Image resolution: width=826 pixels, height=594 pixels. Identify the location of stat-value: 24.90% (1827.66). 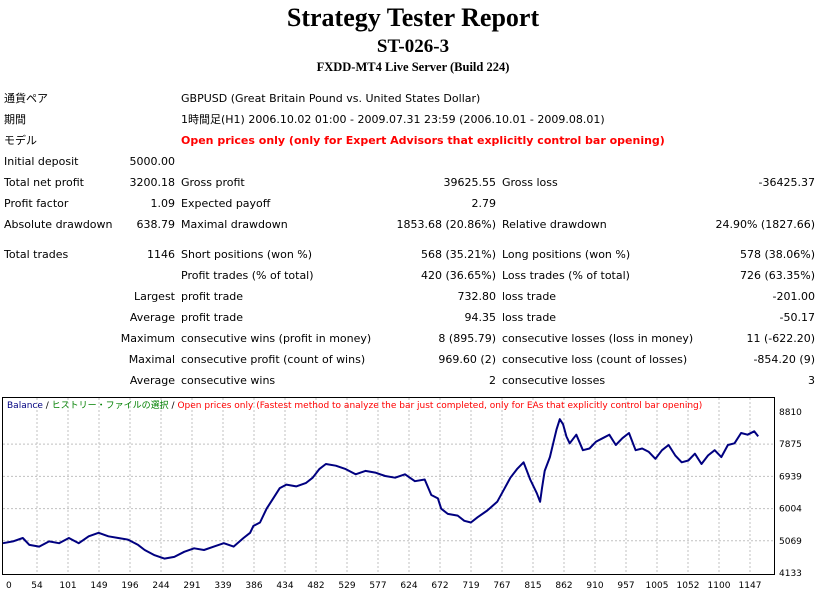
(765, 224).